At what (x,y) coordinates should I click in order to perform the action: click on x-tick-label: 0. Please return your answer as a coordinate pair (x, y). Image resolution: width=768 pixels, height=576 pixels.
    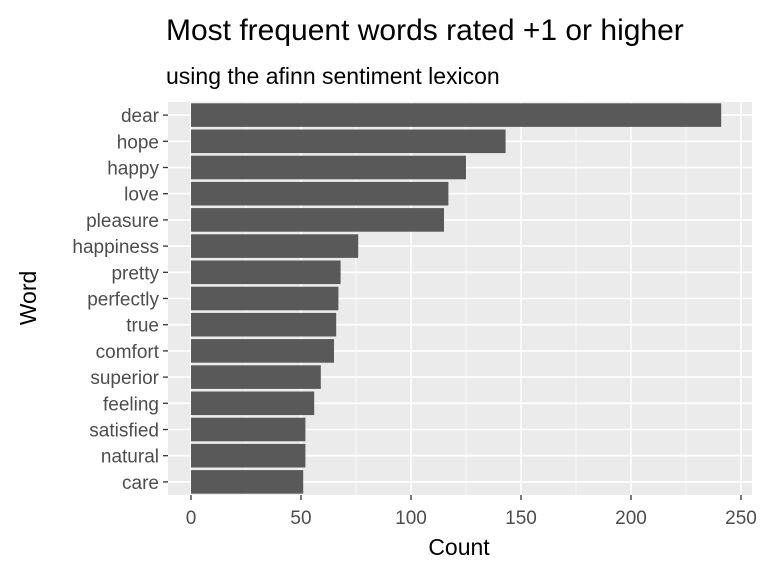
    Looking at the image, I should click on (191, 518).